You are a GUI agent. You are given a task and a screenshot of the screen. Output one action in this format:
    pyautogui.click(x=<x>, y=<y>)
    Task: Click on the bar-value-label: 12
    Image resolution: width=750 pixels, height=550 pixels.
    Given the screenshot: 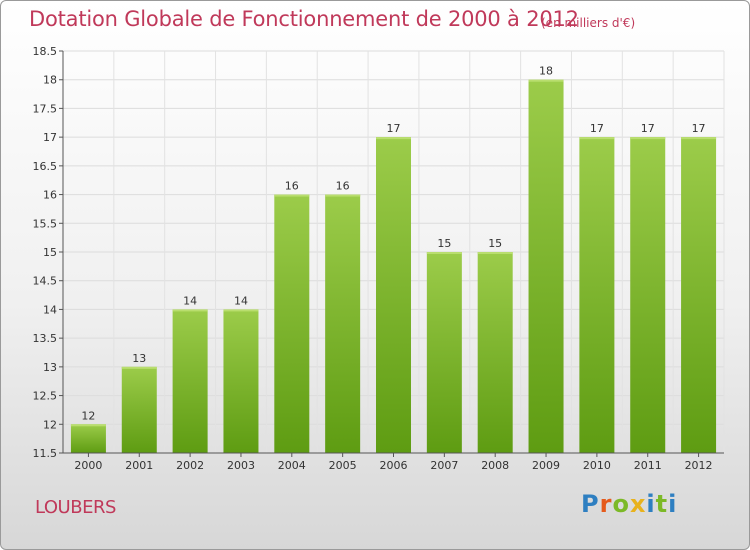 What is the action you would take?
    pyautogui.click(x=88, y=415)
    